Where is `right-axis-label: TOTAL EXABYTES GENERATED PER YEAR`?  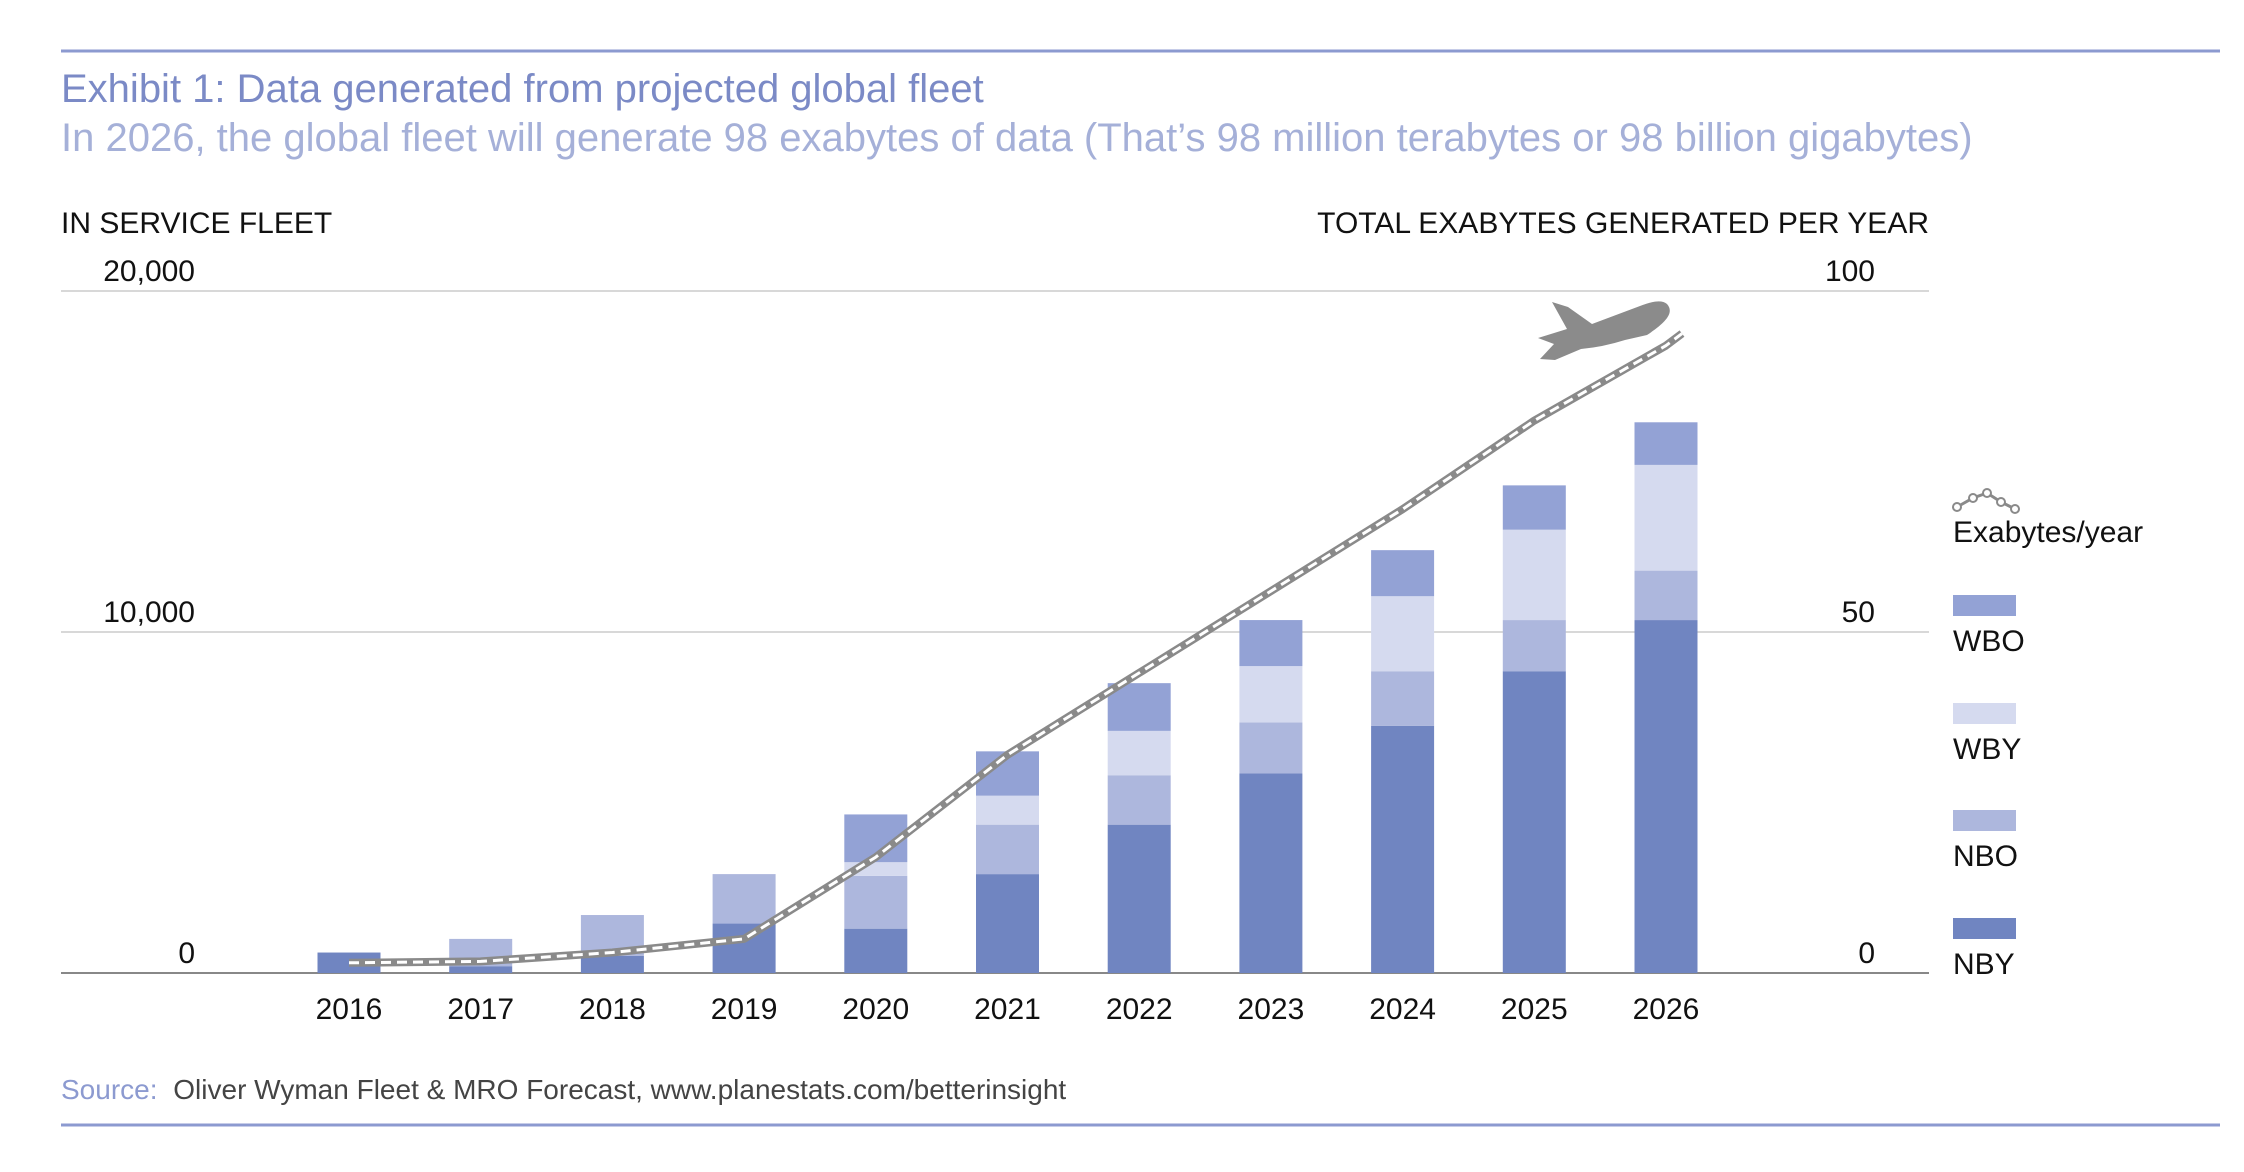 right-axis-label: TOTAL EXABYTES GENERATED PER YEAR is located at coordinates (1623, 223).